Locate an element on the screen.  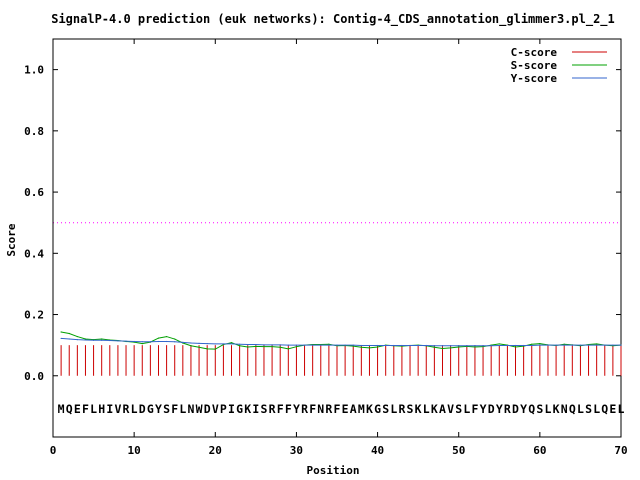
x-tick-label: 50 is located at coordinates (458, 450).